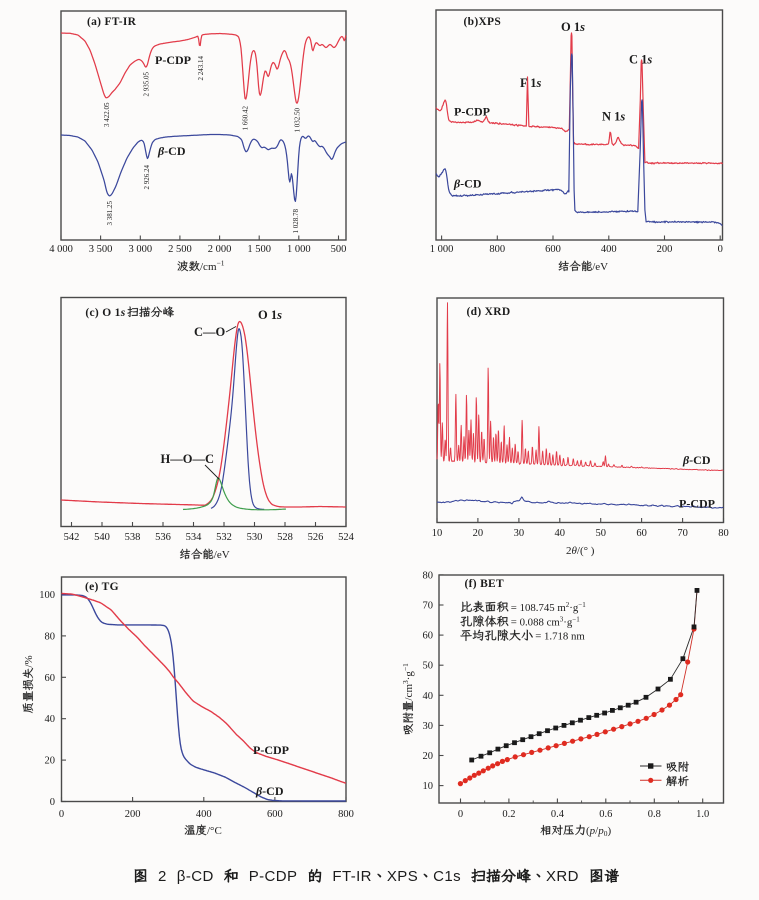 This screenshot has width=759, height=900. I want to click on svg-text: XPS, so click(402, 876).